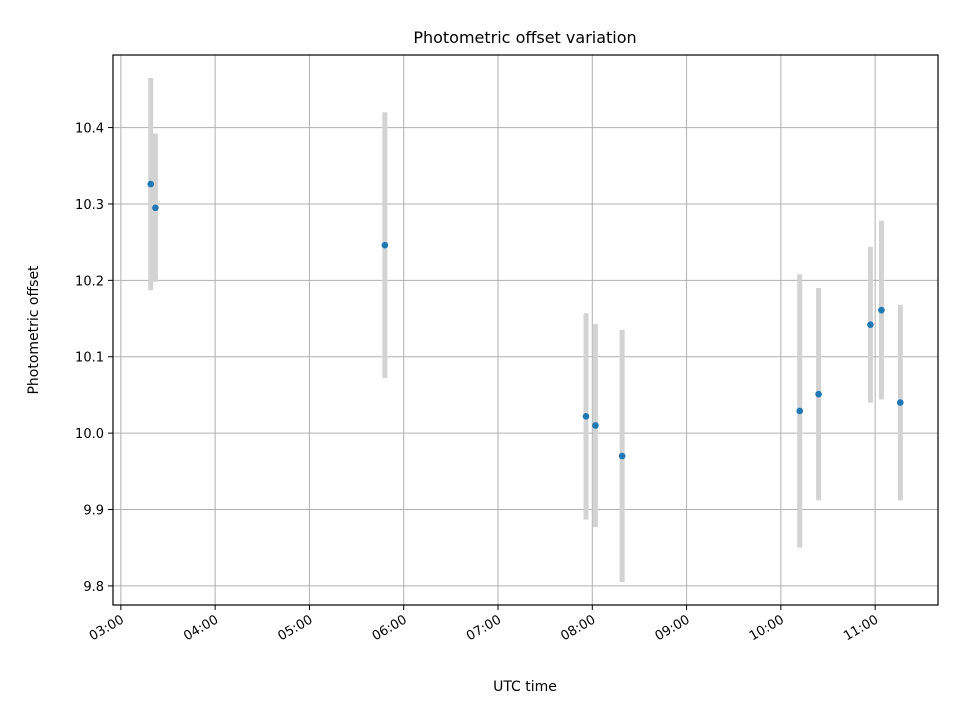  Describe the element at coordinates (34, 330) in the screenshot. I see `y-axis-label: Photometric offset` at that location.